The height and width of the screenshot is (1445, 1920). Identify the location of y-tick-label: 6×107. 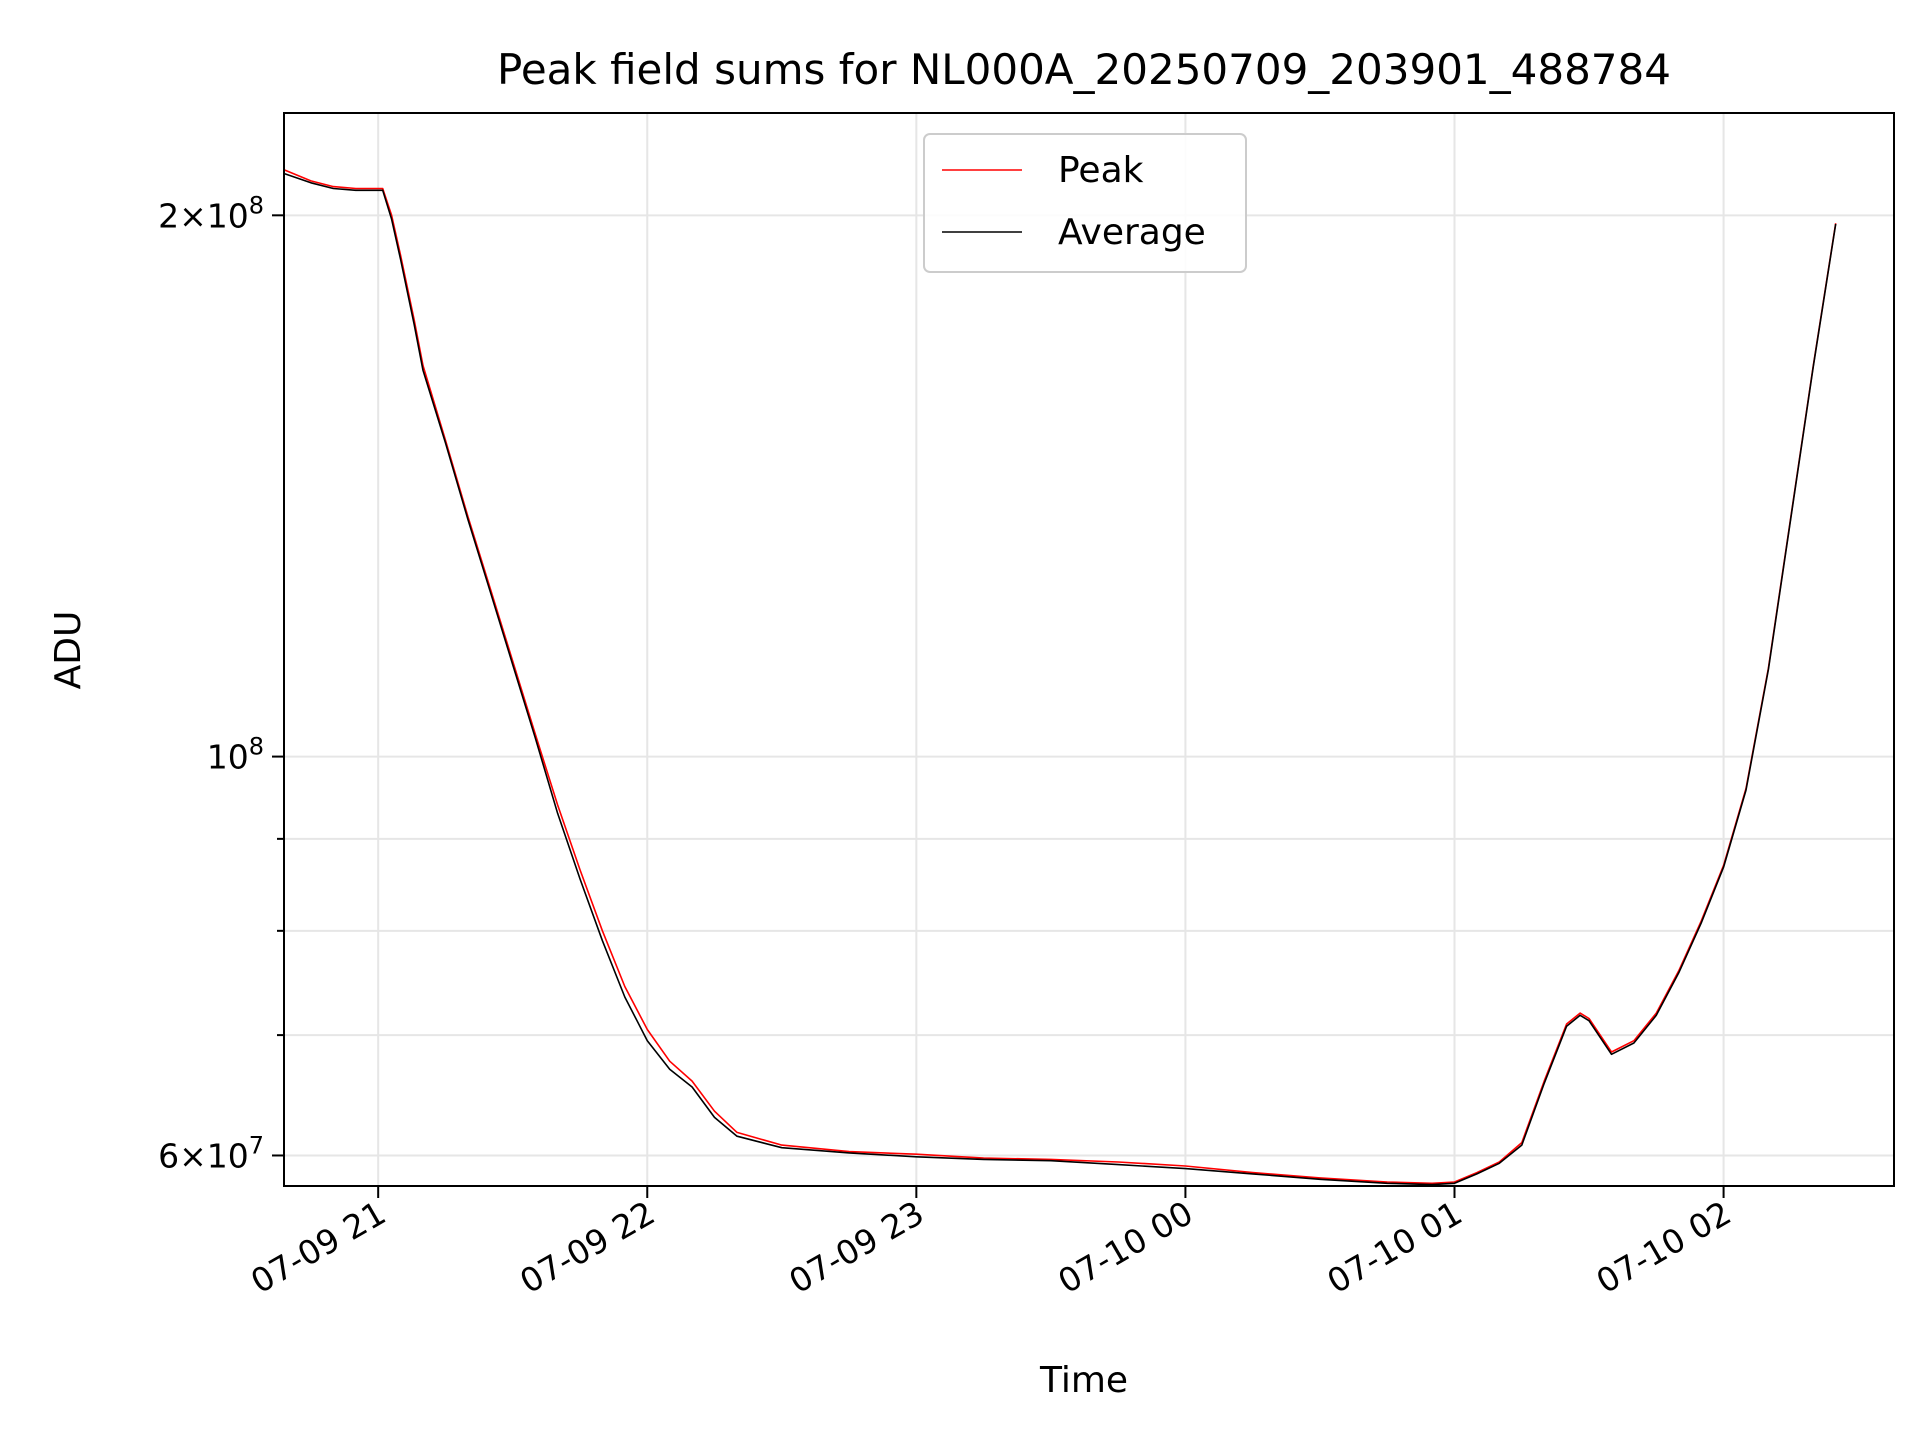
(211, 1153).